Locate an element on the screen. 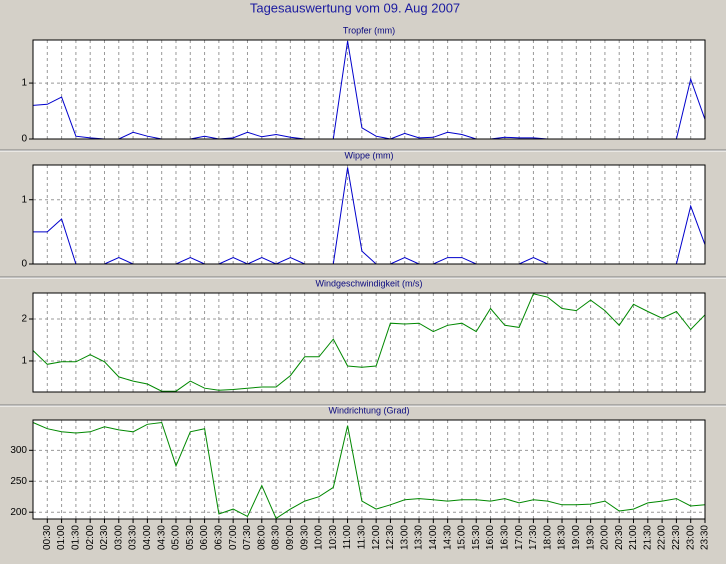 The height and width of the screenshot is (564, 726). x-tick-label: 11:30 is located at coordinates (361, 537).